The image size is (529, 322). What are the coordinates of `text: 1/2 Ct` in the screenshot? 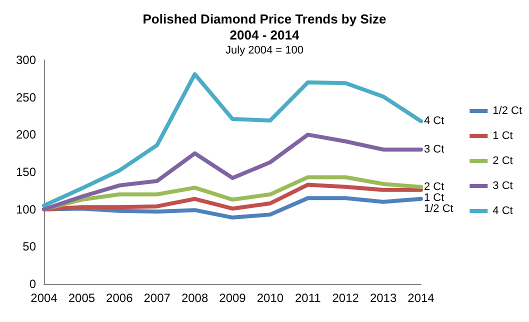 It's located at (439, 208).